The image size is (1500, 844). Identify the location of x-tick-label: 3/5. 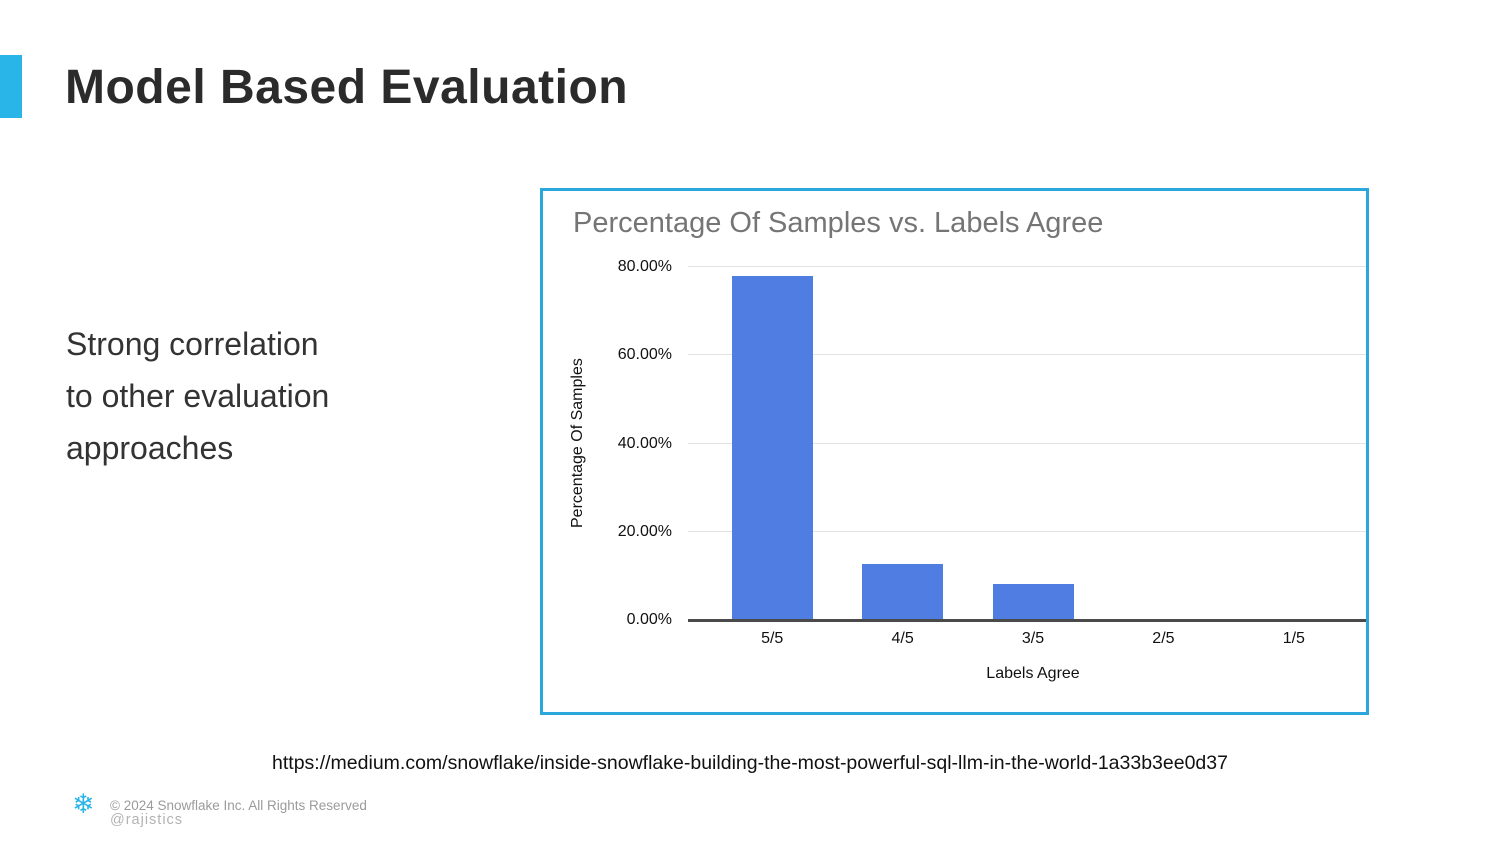
(1033, 638).